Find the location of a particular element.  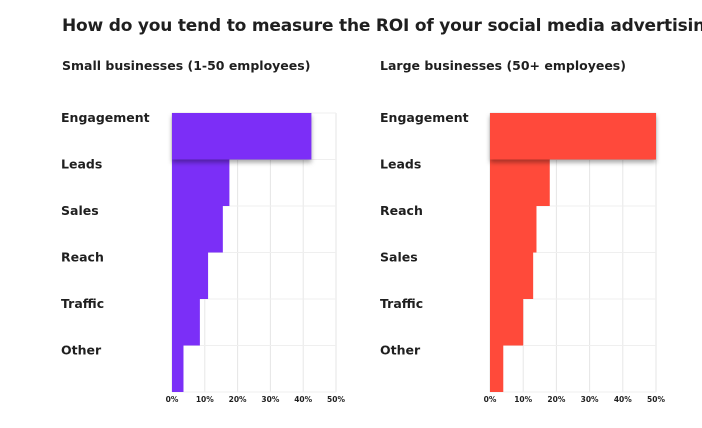

large-category-label: Other is located at coordinates (400, 350).